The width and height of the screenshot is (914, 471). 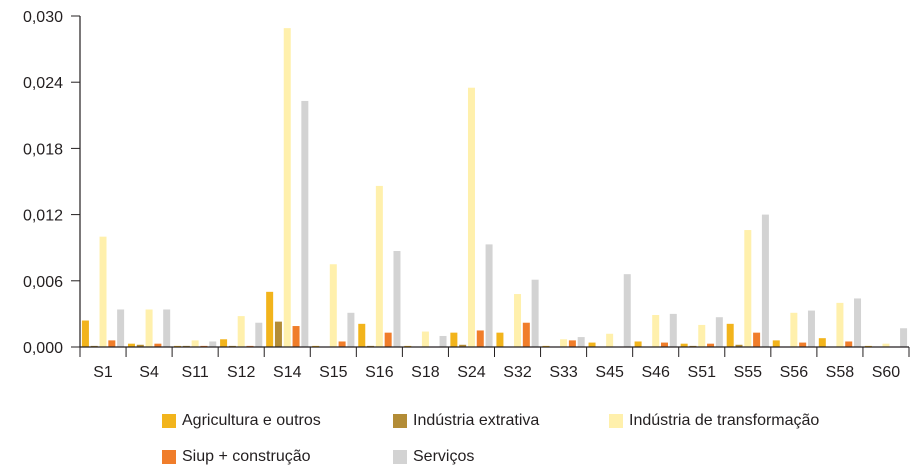 I want to click on x-tick-label: S33, so click(x=563, y=372).